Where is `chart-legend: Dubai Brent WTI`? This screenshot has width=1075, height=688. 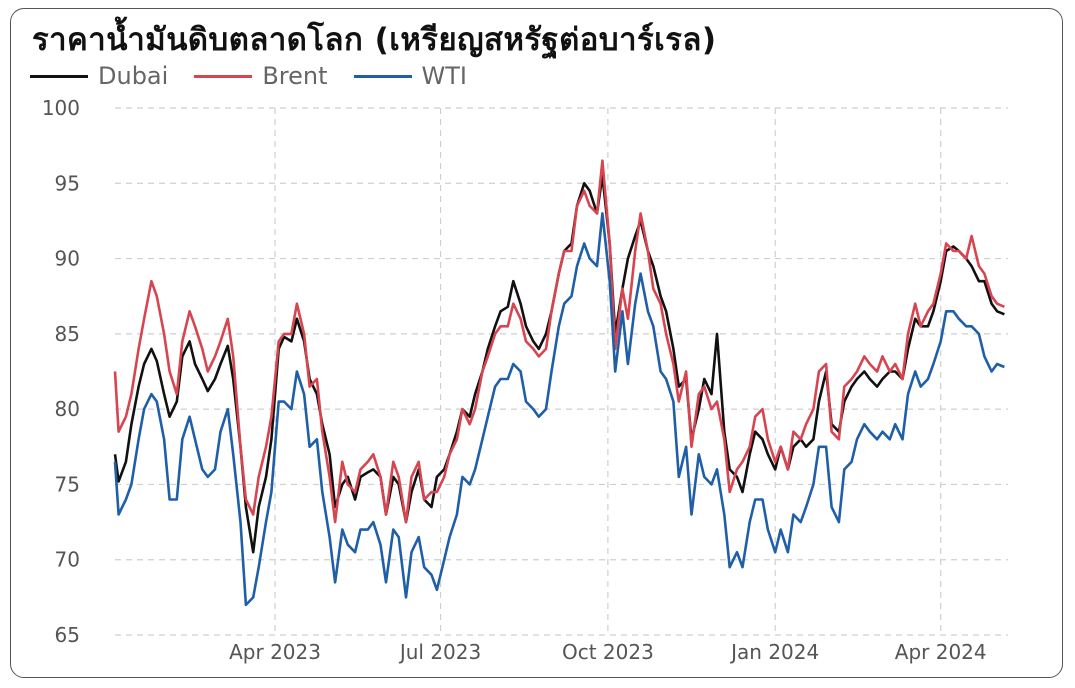 chart-legend: Dubai Brent WTI is located at coordinates (256, 76).